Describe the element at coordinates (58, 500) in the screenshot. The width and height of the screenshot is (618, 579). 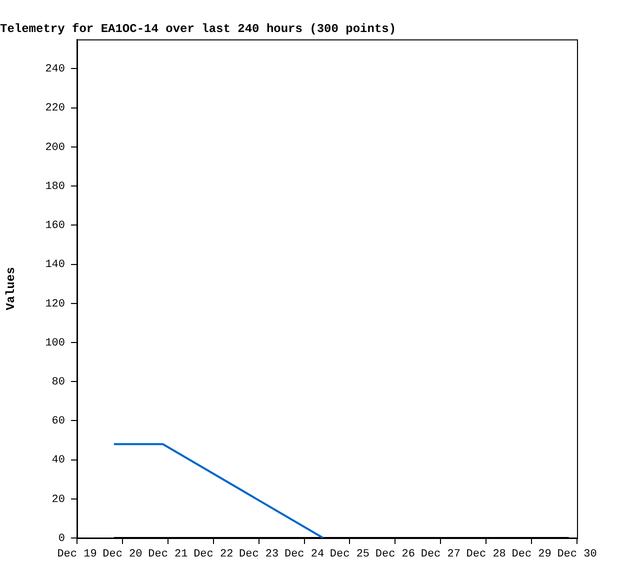
I see `y-tick-label: 20` at that location.